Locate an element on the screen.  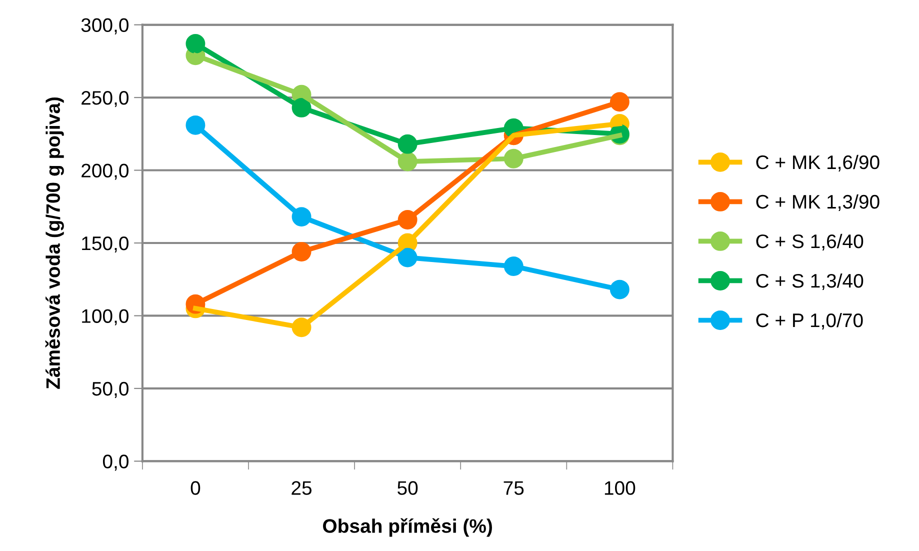
y-tick-label: 300,0 is located at coordinates (104, 26).